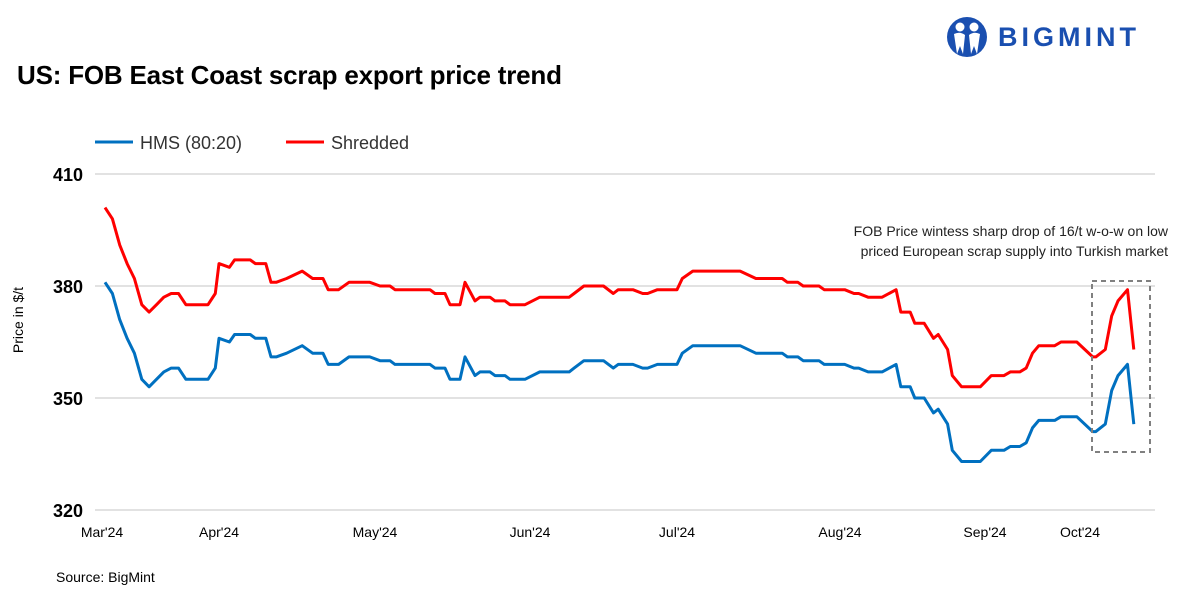  Describe the element at coordinates (102, 532) in the screenshot. I see `x-tick-label: Mar'24` at that location.